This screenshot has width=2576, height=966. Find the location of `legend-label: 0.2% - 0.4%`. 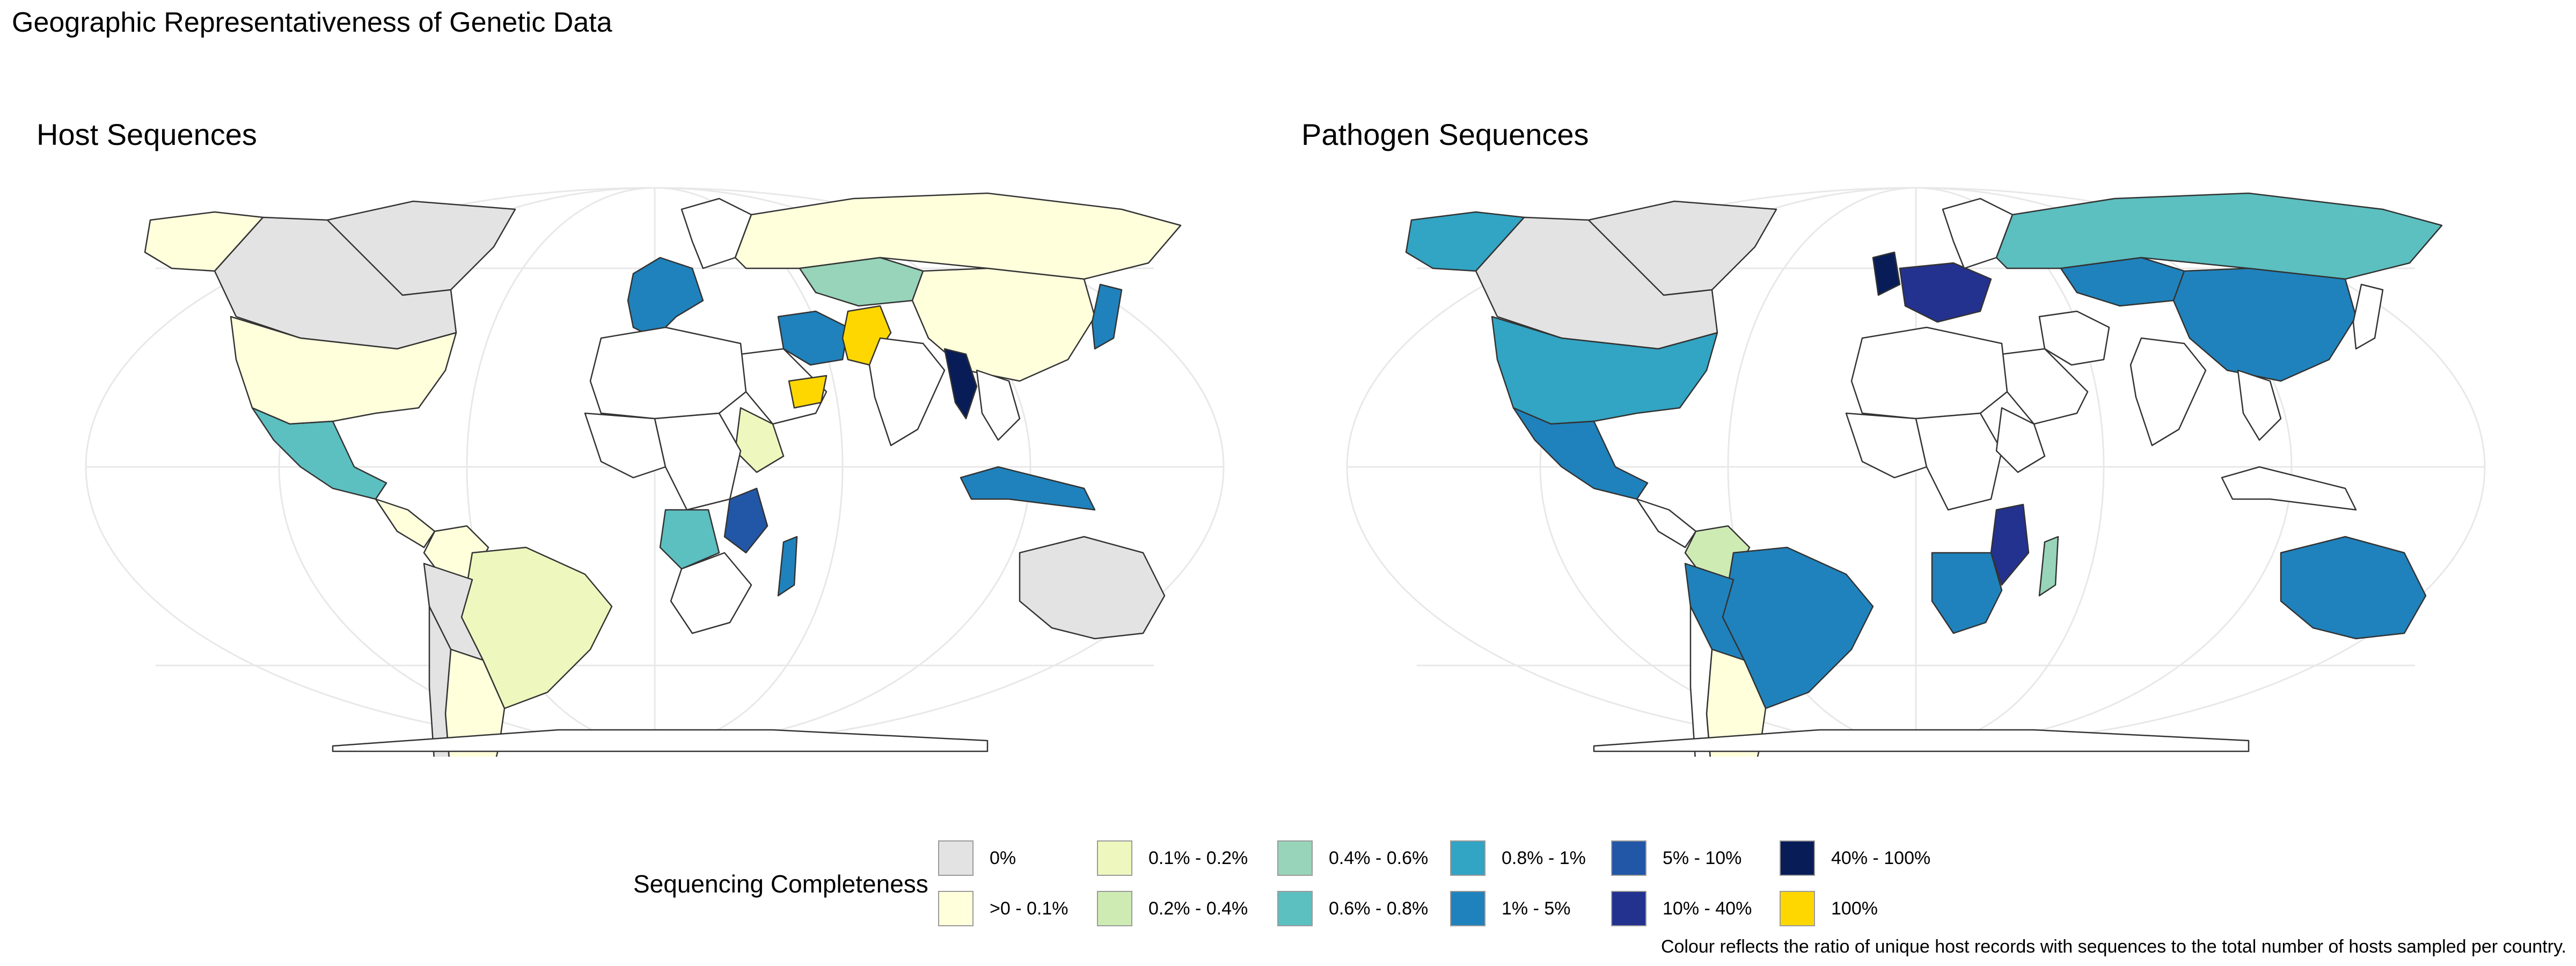

legend-label: 0.2% - 0.4% is located at coordinates (1198, 908).